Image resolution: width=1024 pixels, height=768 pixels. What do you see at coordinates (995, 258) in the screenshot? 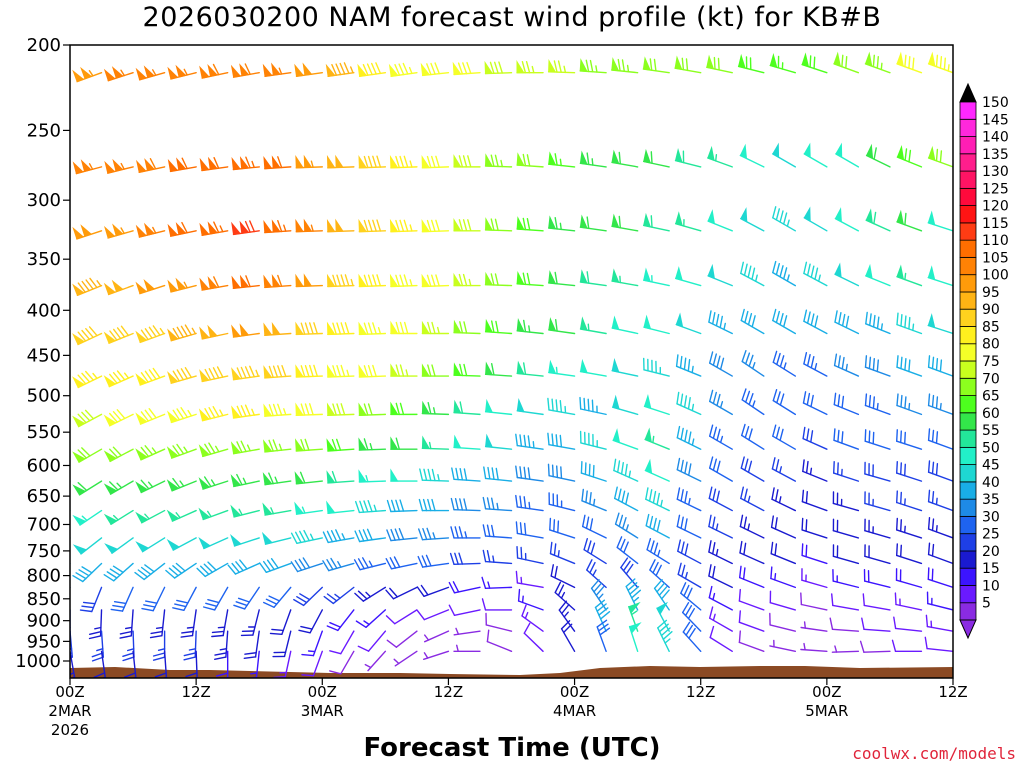
I see `colorbar-label: 105` at bounding box center [995, 258].